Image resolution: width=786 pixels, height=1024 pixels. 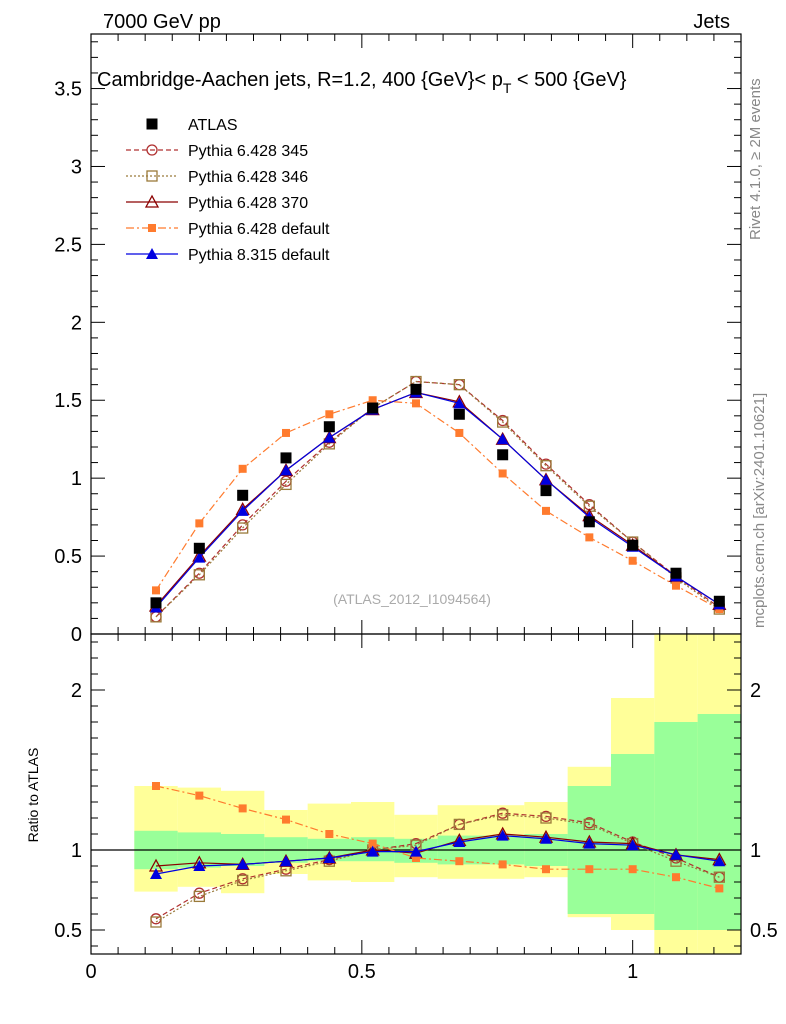 I want to click on ratio-y-tick-label: 0.5, so click(x=68, y=931).